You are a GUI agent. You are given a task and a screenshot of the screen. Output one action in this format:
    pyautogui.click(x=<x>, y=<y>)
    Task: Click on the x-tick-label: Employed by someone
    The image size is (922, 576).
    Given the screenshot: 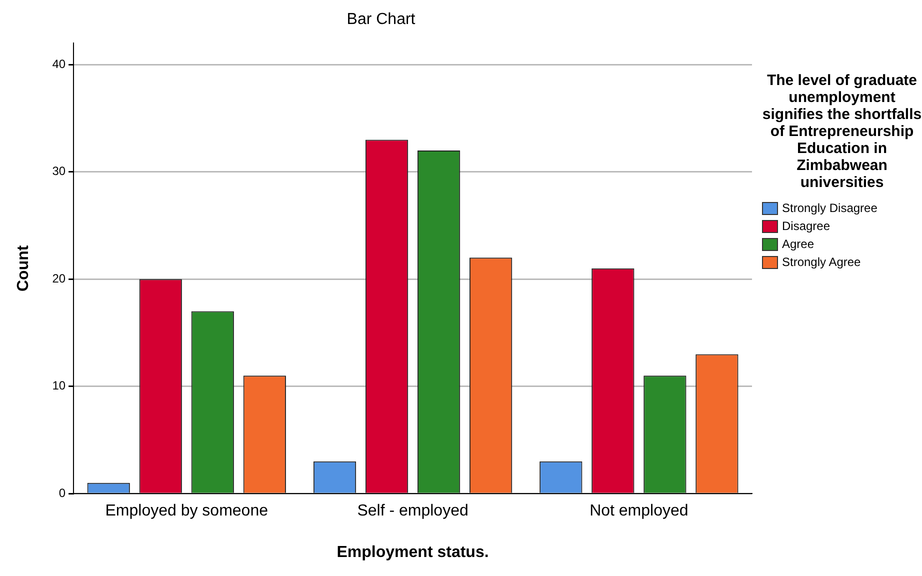 What is the action you would take?
    pyautogui.click(x=186, y=511)
    